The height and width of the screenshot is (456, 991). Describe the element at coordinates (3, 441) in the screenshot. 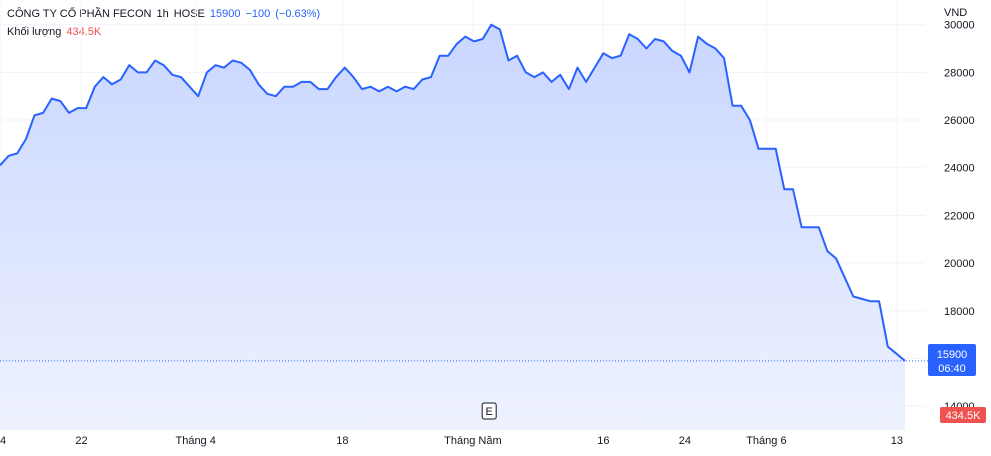

I see `x-tick-label: 4` at that location.